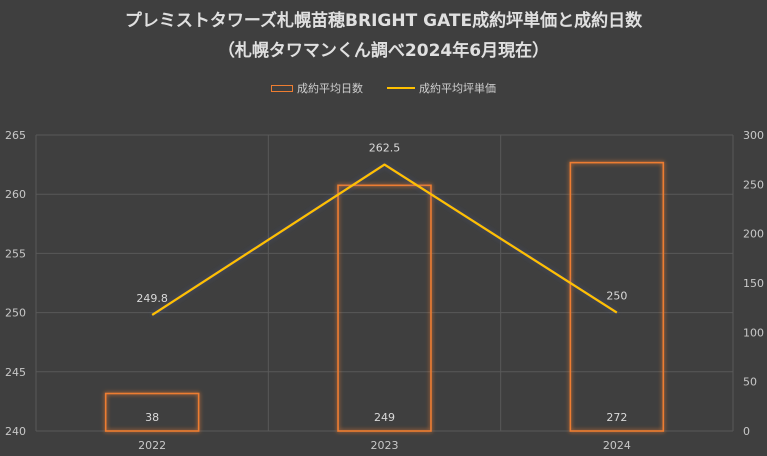 The height and width of the screenshot is (456, 767). What do you see at coordinates (15, 135) in the screenshot?
I see `y-primary-tick-label: 265` at bounding box center [15, 135].